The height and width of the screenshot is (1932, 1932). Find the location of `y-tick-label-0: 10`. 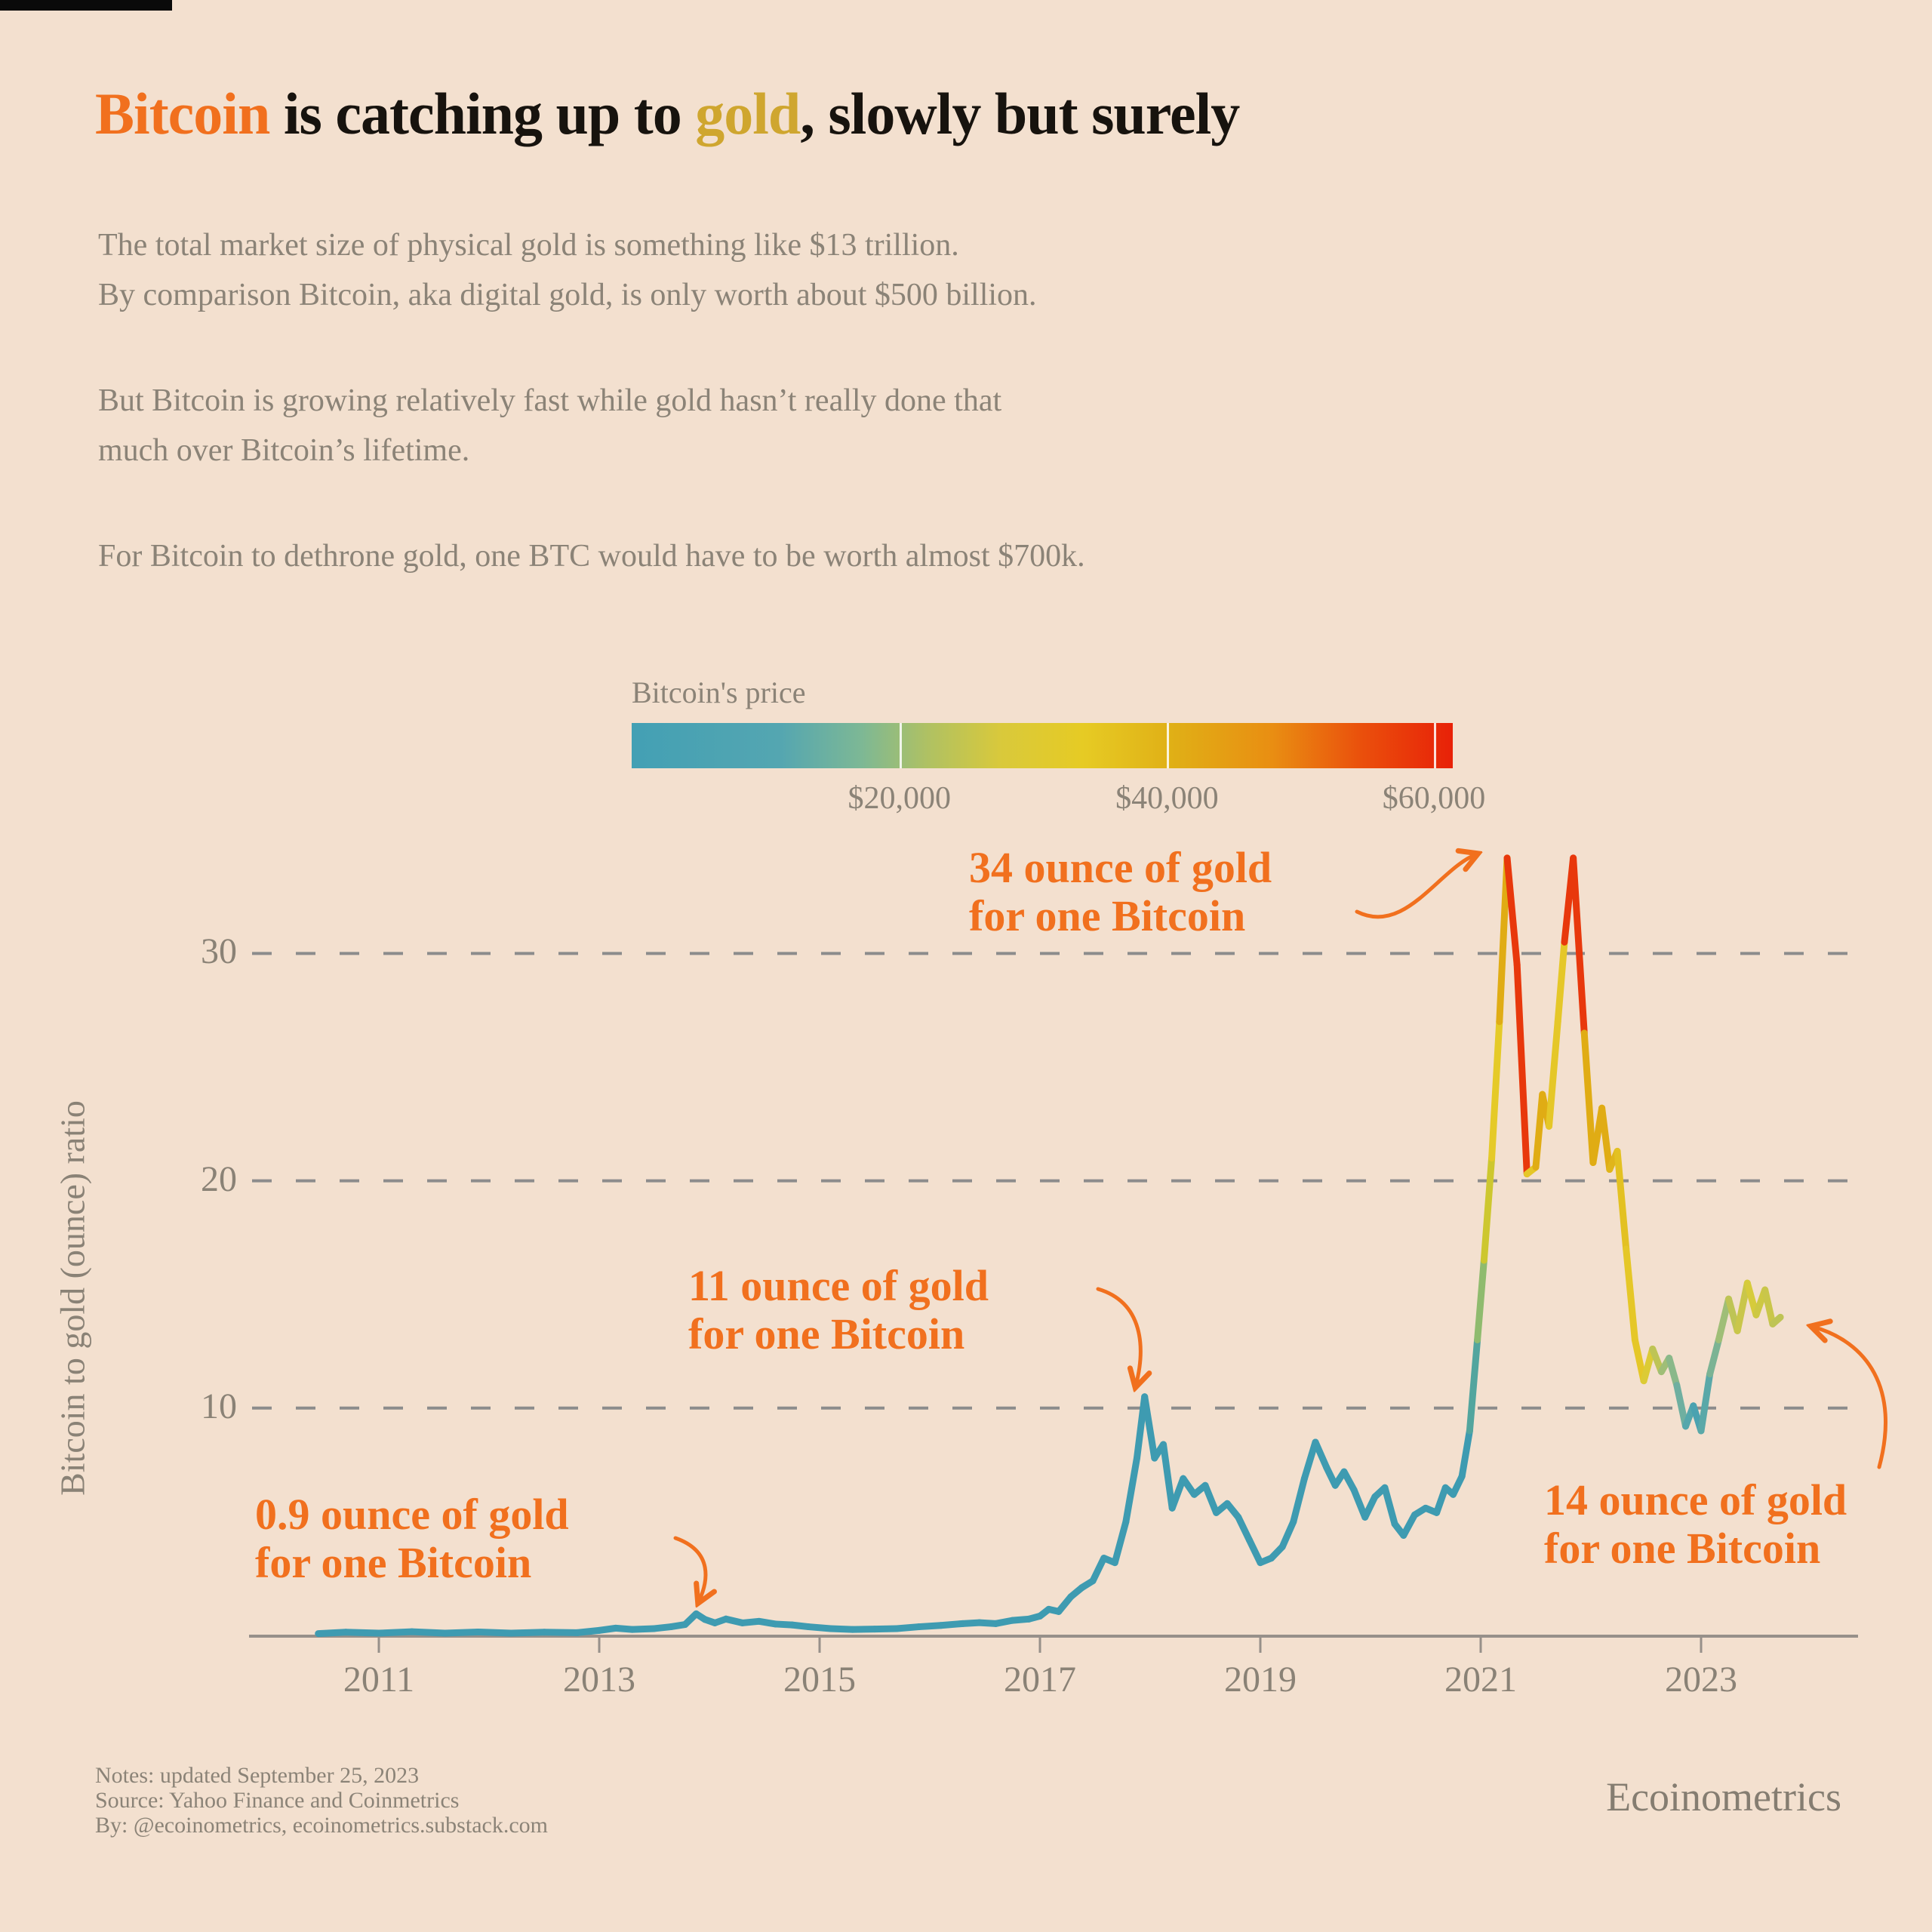

y-tick-label-0: 10 is located at coordinates (219, 1406).